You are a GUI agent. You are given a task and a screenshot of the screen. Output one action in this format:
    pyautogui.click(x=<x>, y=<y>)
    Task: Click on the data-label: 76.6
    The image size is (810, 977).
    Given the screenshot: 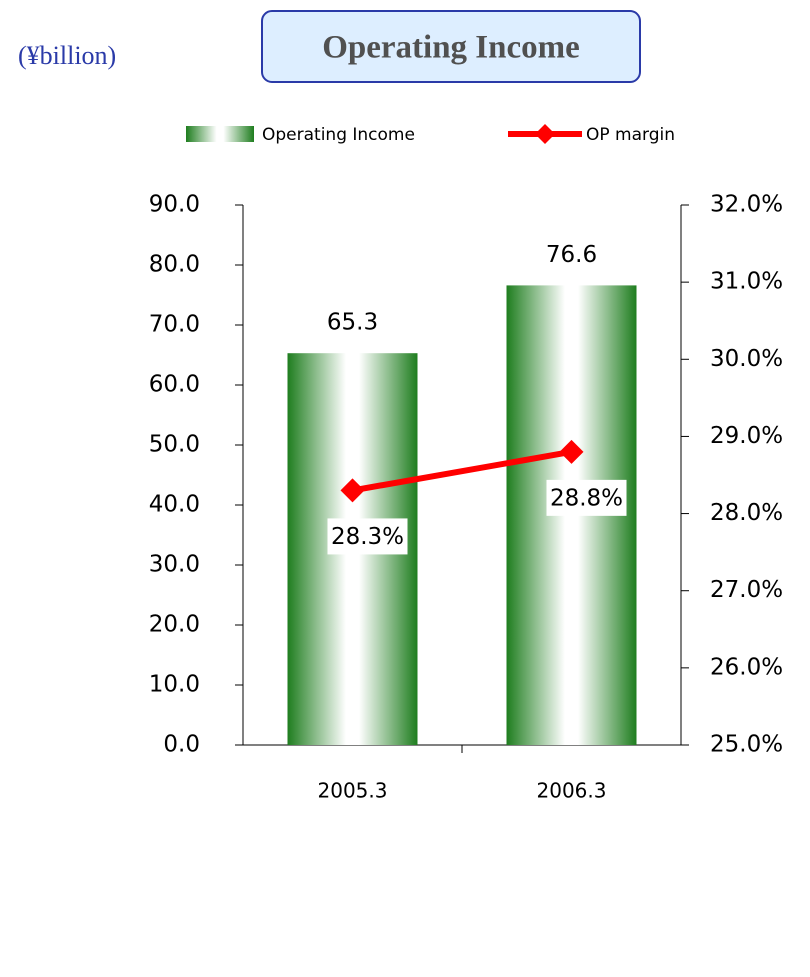 What is the action you would take?
    pyautogui.click(x=571, y=255)
    